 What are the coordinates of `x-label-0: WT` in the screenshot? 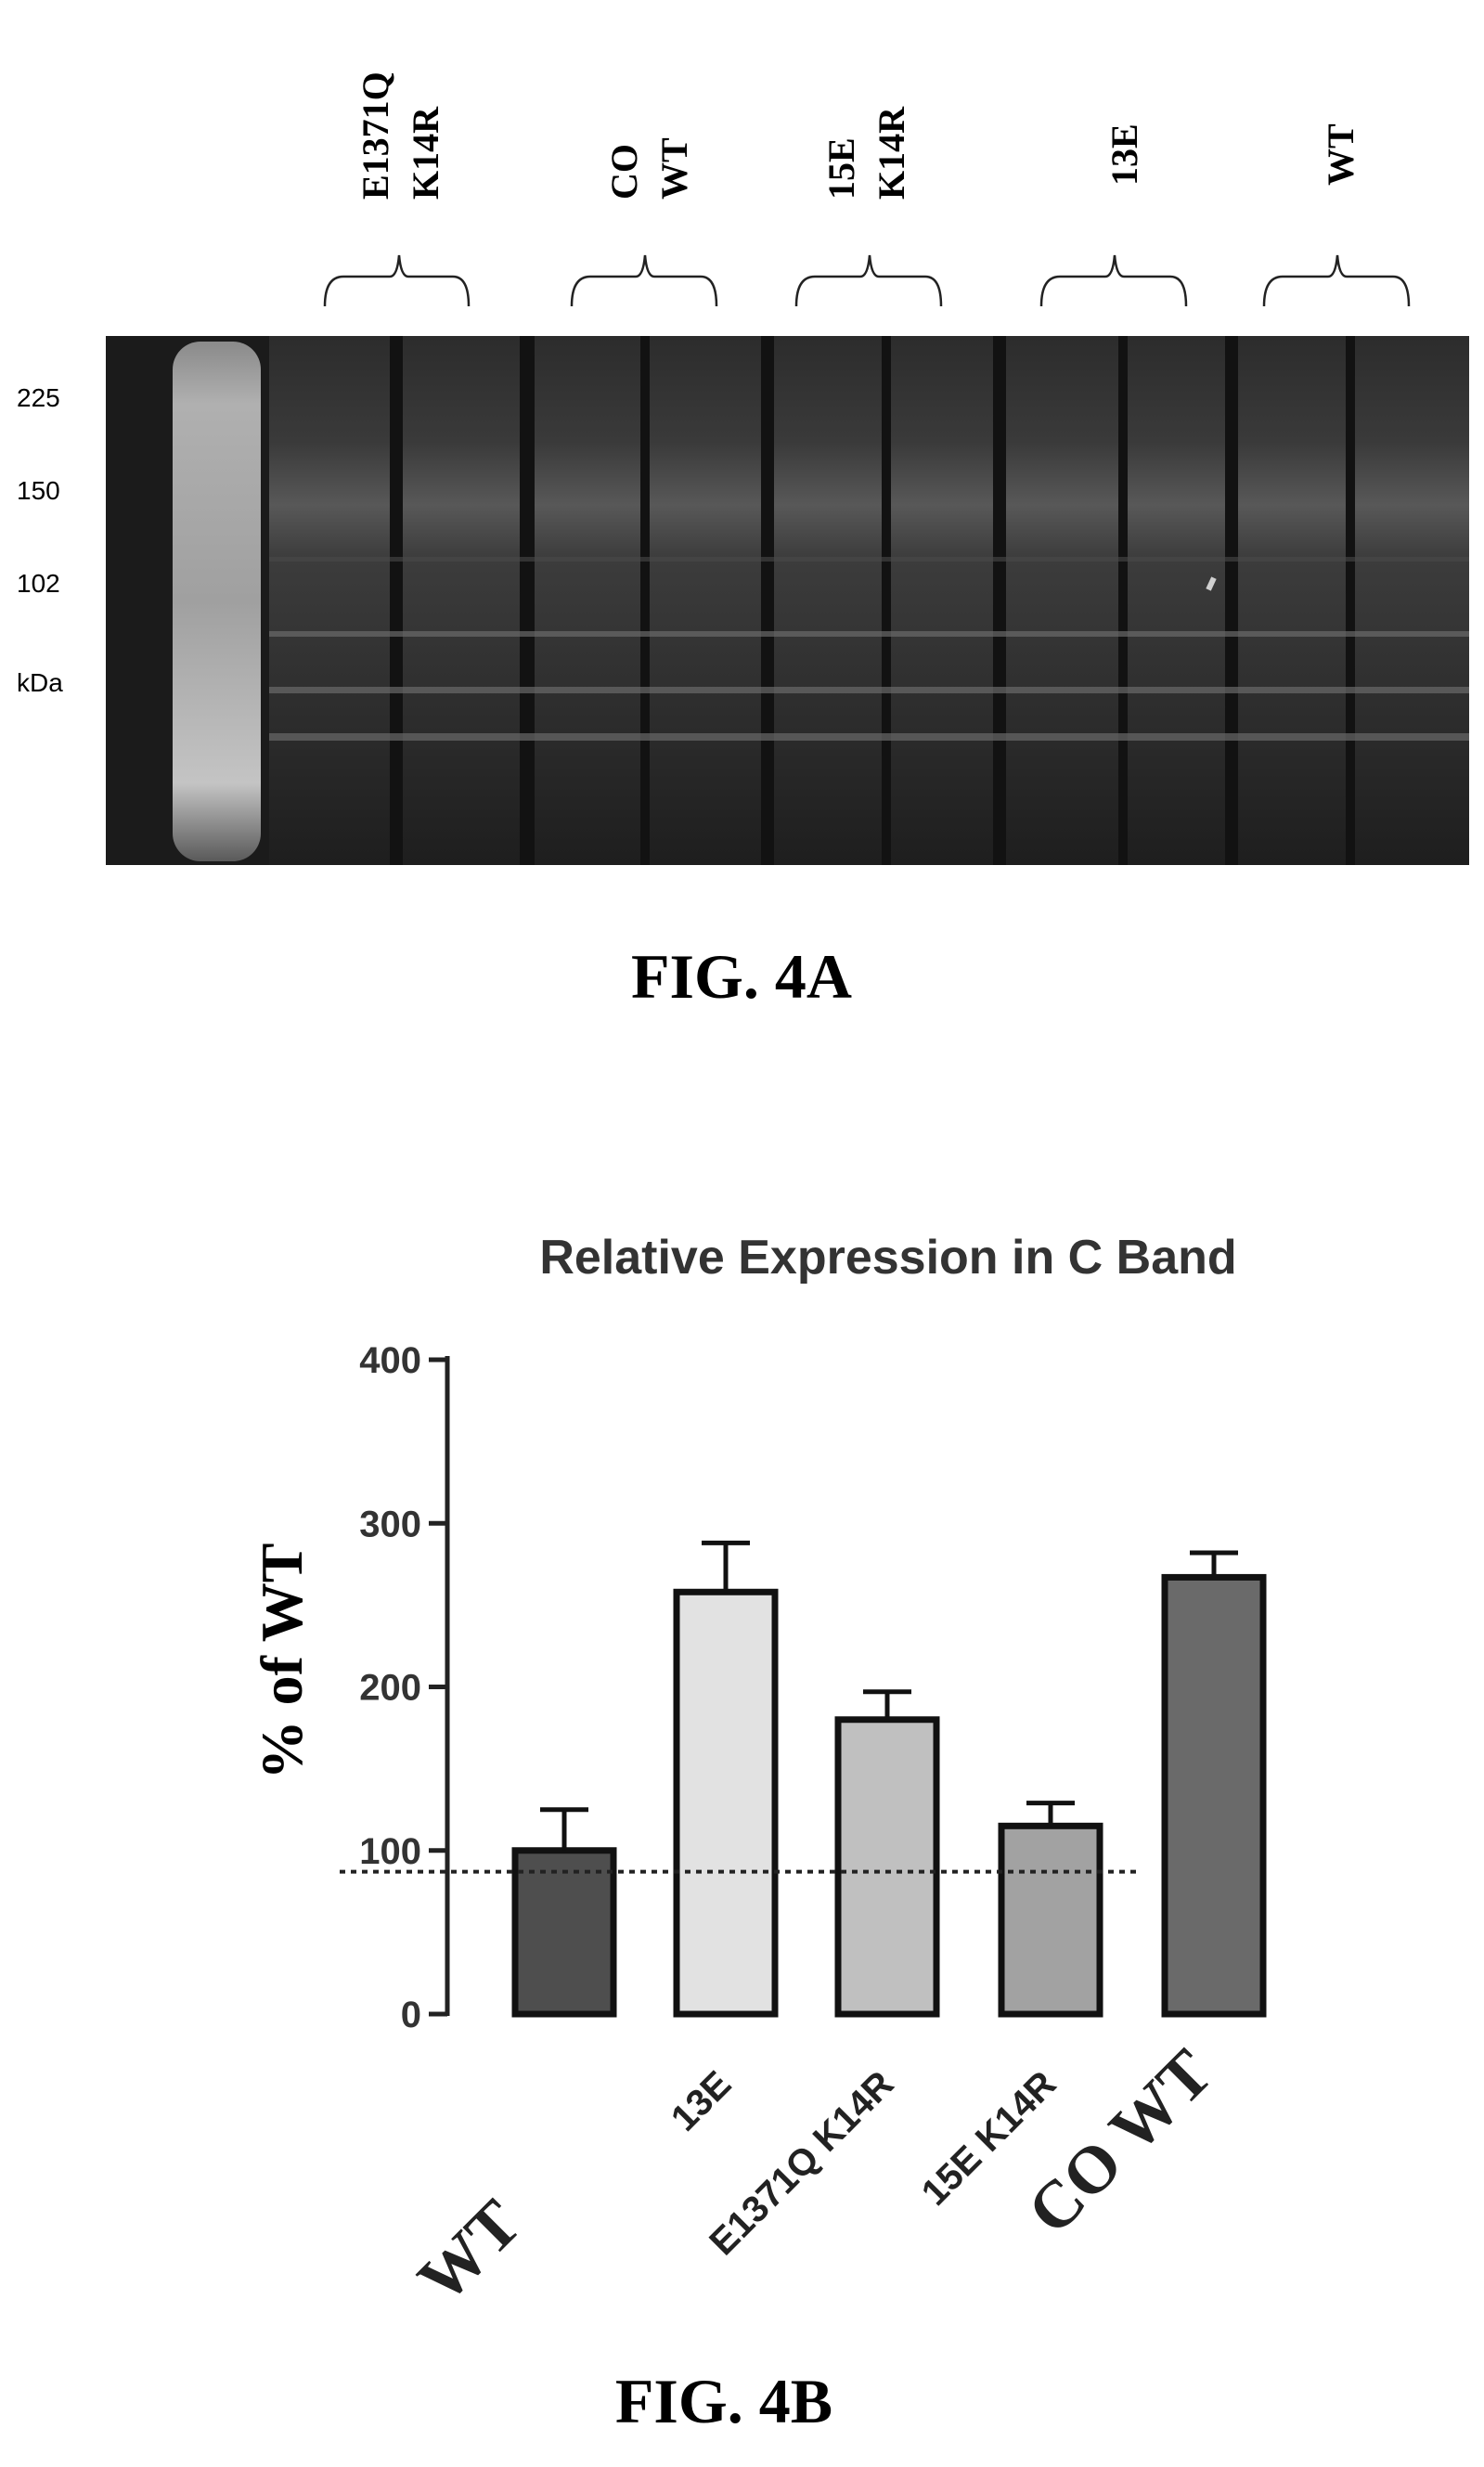 It's located at (470, 2251).